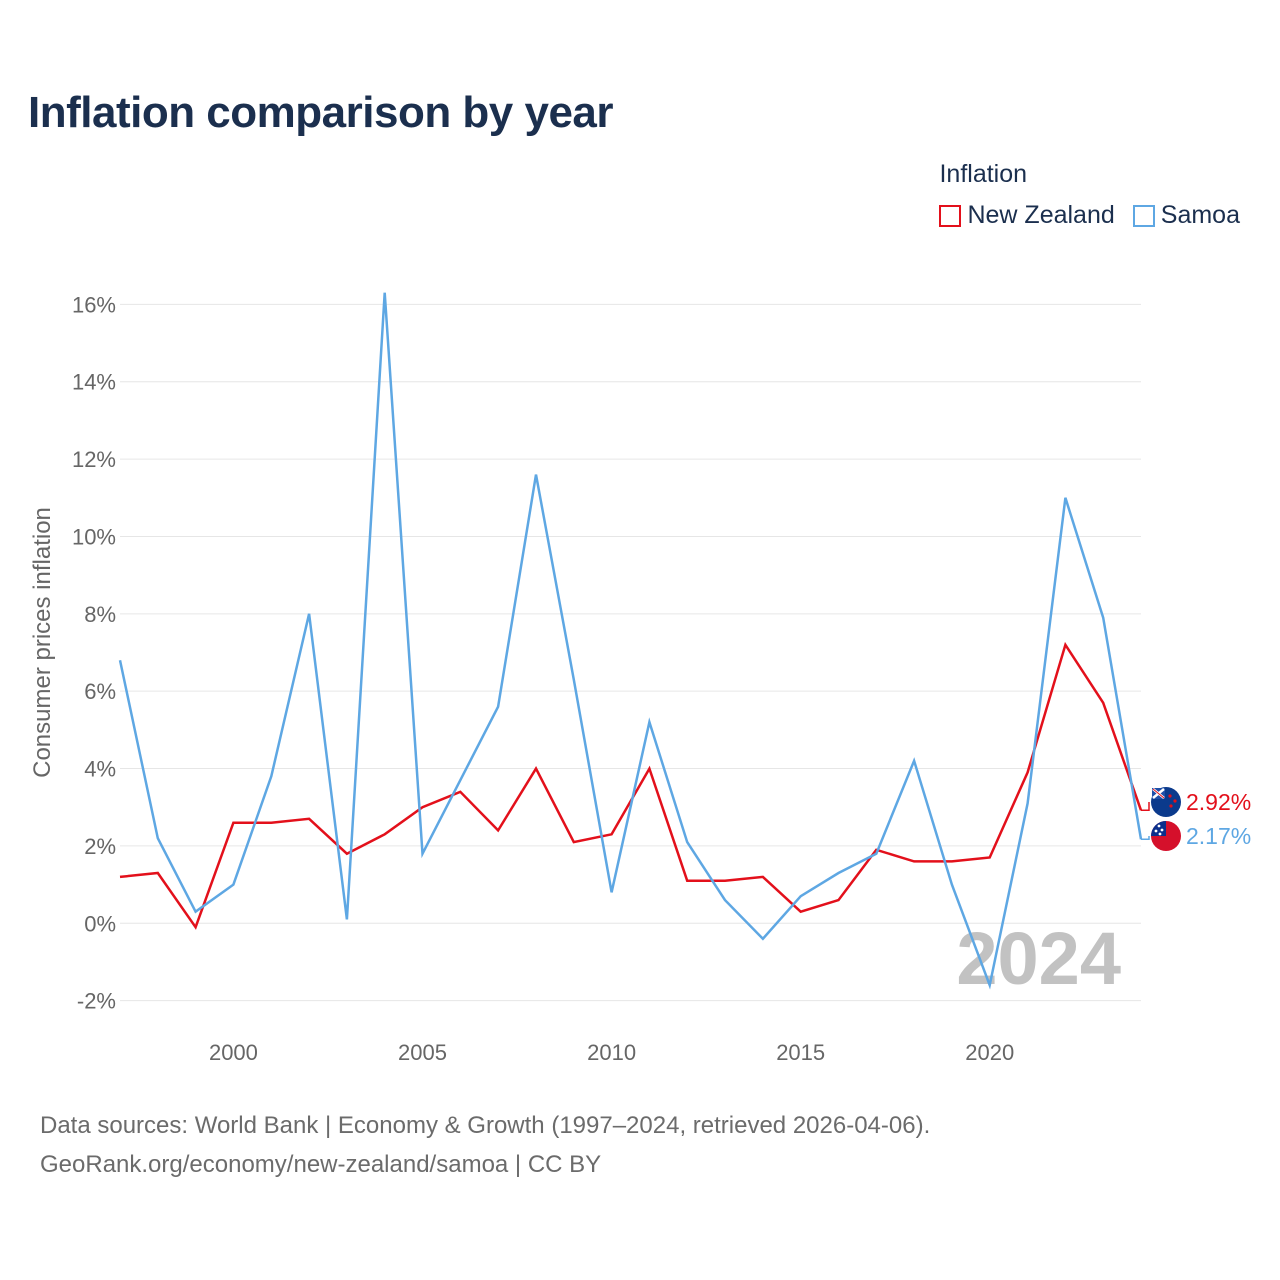 The width and height of the screenshot is (1280, 1280). What do you see at coordinates (100, 614) in the screenshot?
I see `y-tick-label: 8%` at bounding box center [100, 614].